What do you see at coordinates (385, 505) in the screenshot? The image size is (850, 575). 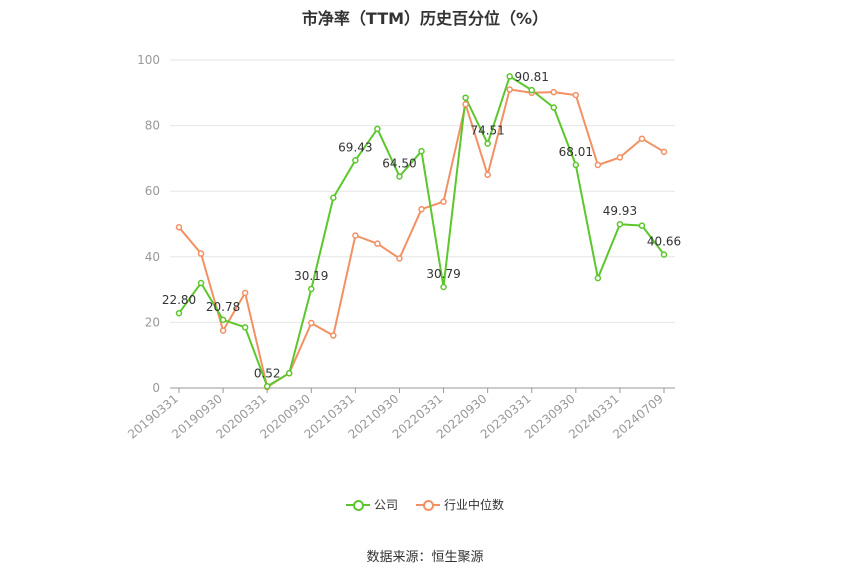 I see `legend-label-company: 公司` at bounding box center [385, 505].